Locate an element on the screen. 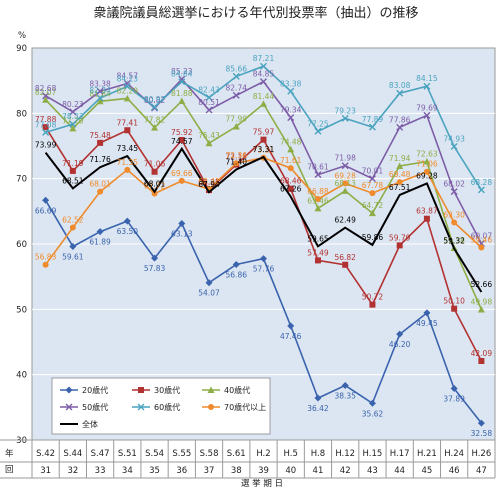 The width and height of the screenshot is (500, 500). data-label: 71.61 is located at coordinates (291, 160).